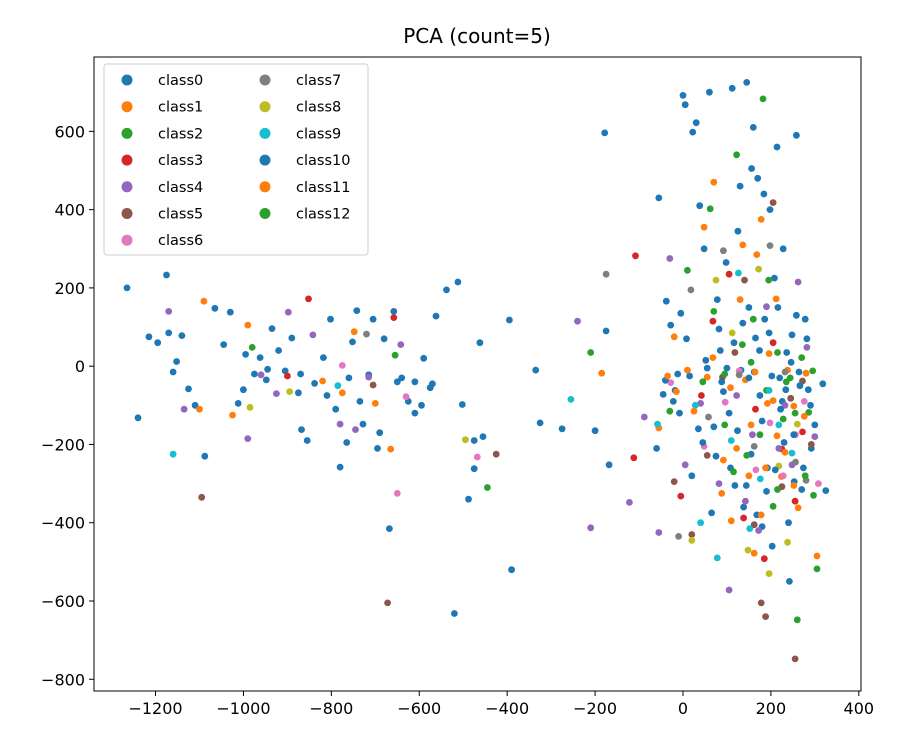  What do you see at coordinates (63, 523) in the screenshot?
I see `y-tick-label: −400` at bounding box center [63, 523].